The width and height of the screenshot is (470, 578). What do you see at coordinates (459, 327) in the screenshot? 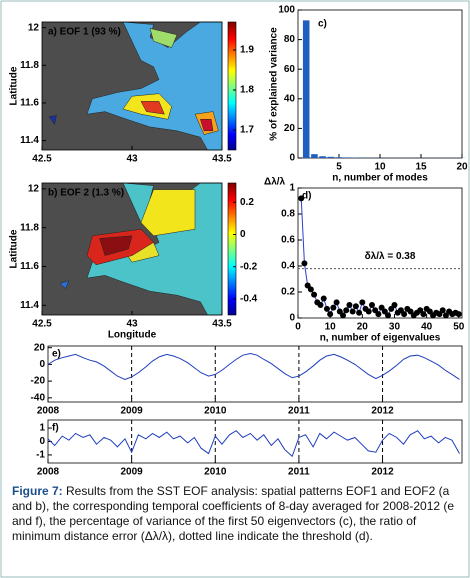
I see `x-tick-label: 50` at bounding box center [459, 327].